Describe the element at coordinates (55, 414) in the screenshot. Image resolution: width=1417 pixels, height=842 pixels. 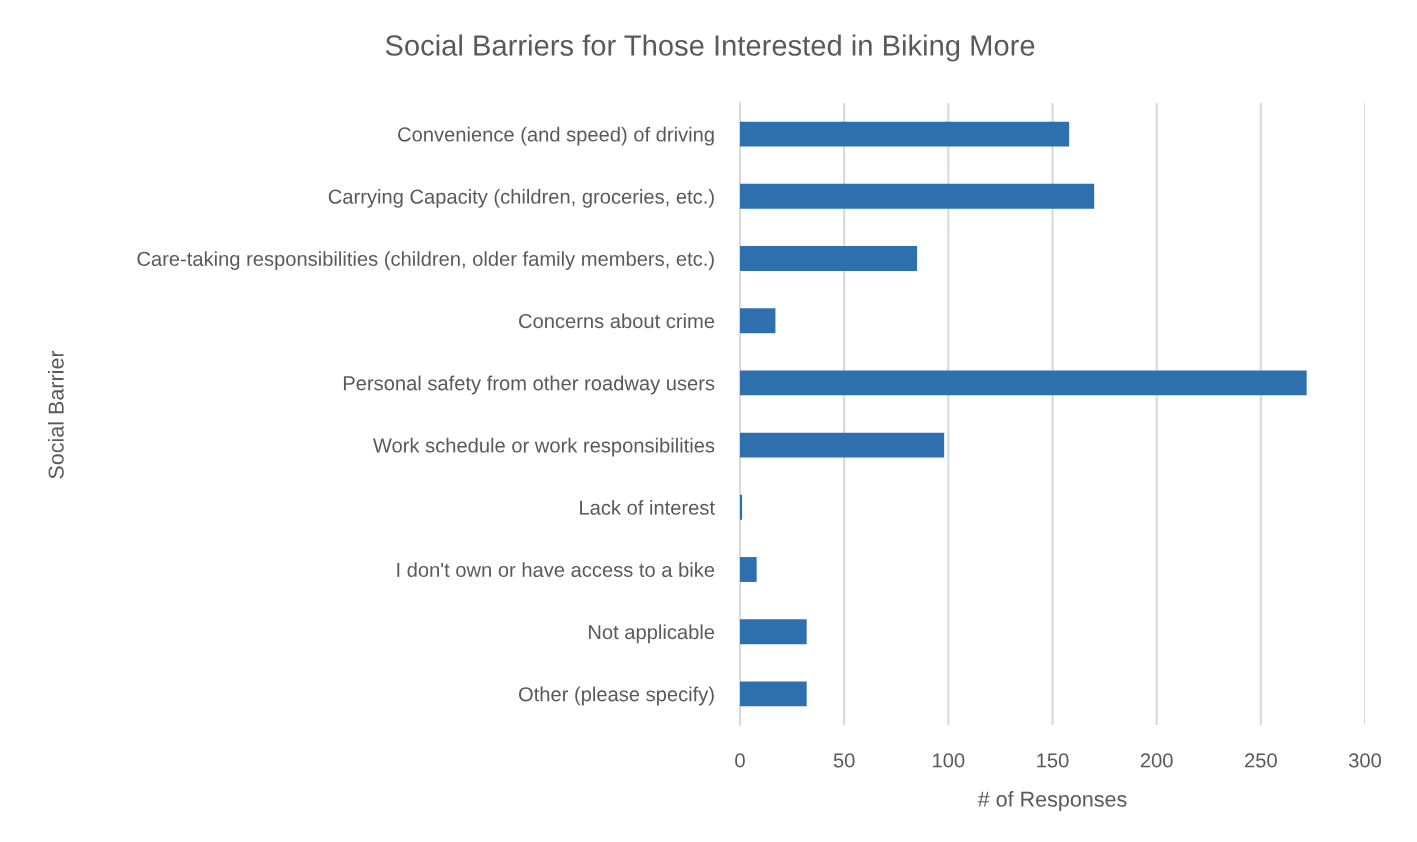
I see `y-axis-title: Social Barrier` at that location.